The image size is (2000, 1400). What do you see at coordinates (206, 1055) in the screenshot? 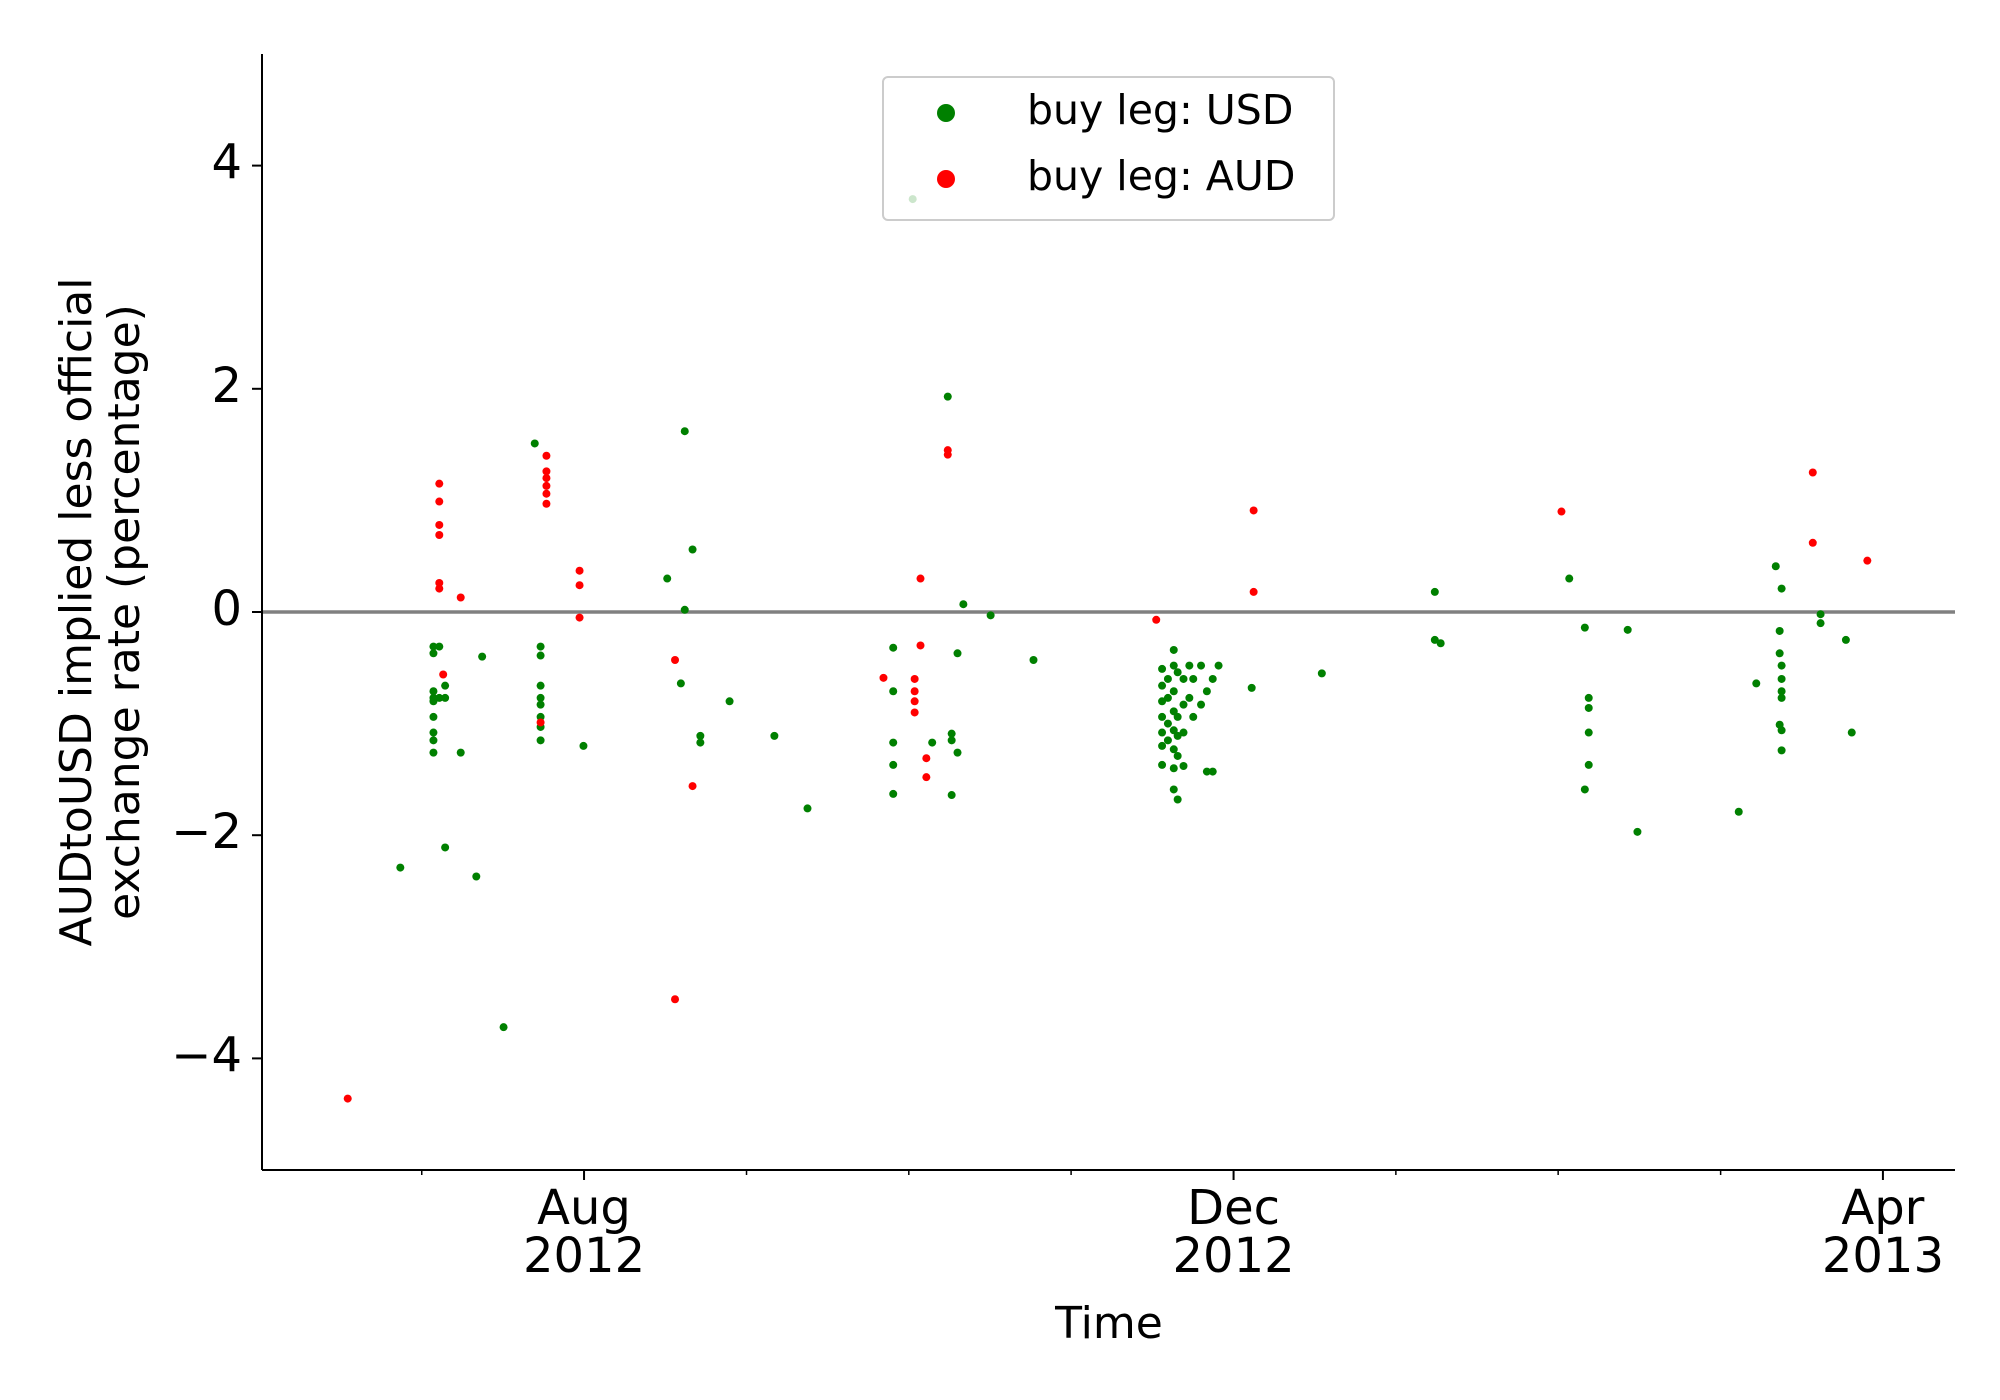
I see `y-tick-label: −4` at bounding box center [206, 1055].